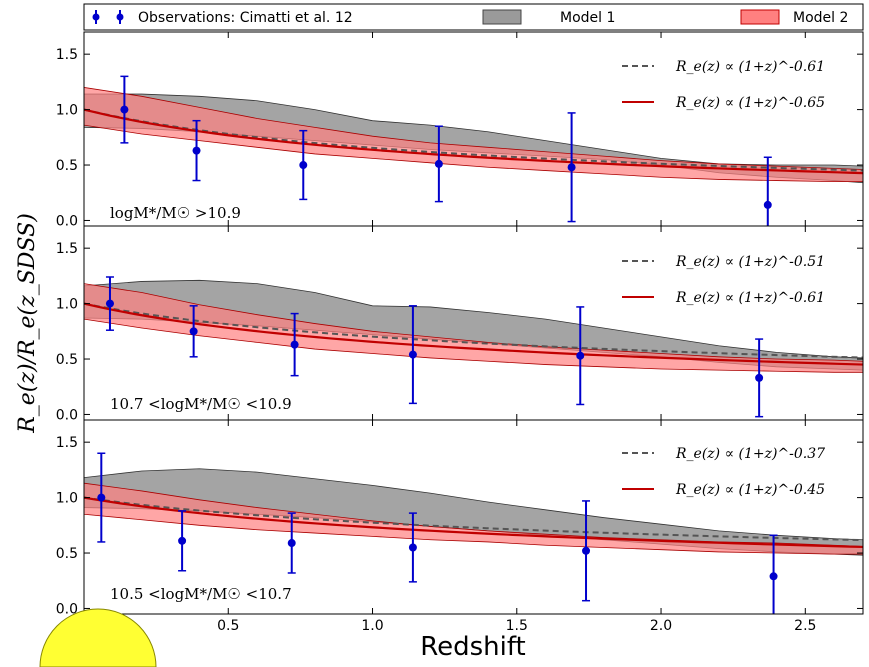 This screenshot has height=667, width=869. I want to click on x-tick-label: 2.5, so click(805, 626).